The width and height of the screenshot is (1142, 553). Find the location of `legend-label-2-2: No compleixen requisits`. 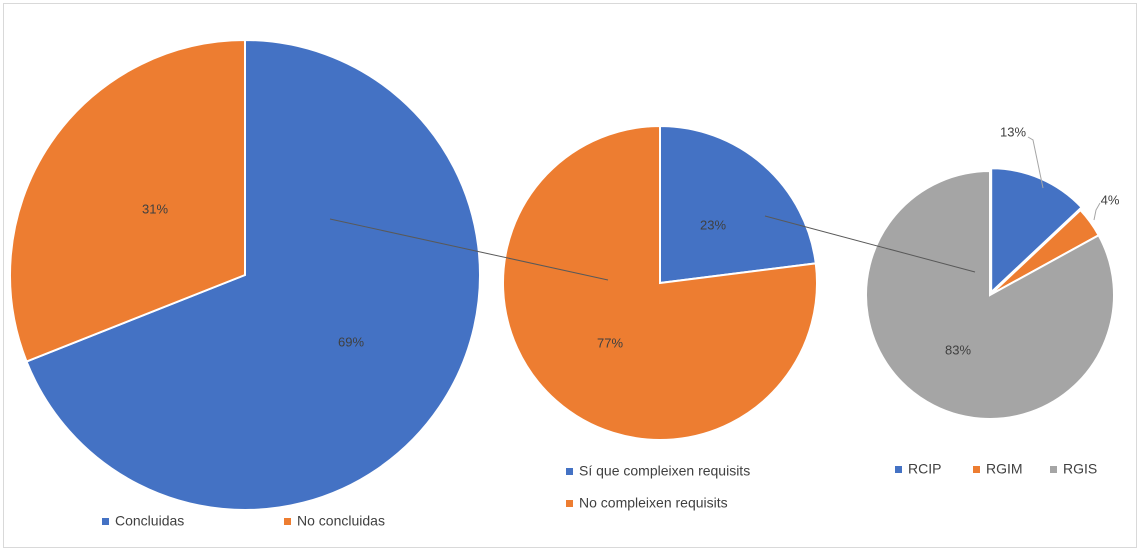

legend-label-2-2: No compleixen requisits is located at coordinates (653, 503).